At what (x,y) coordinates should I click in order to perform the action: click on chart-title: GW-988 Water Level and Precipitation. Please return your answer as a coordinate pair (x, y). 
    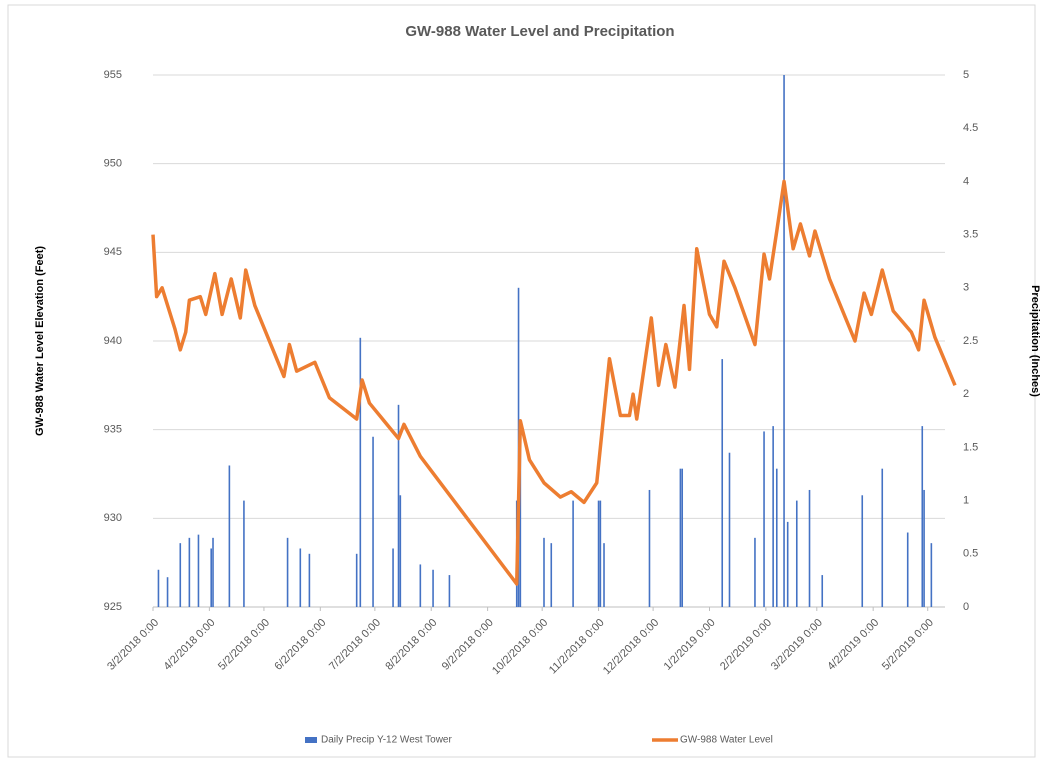
    Looking at the image, I should click on (539, 31).